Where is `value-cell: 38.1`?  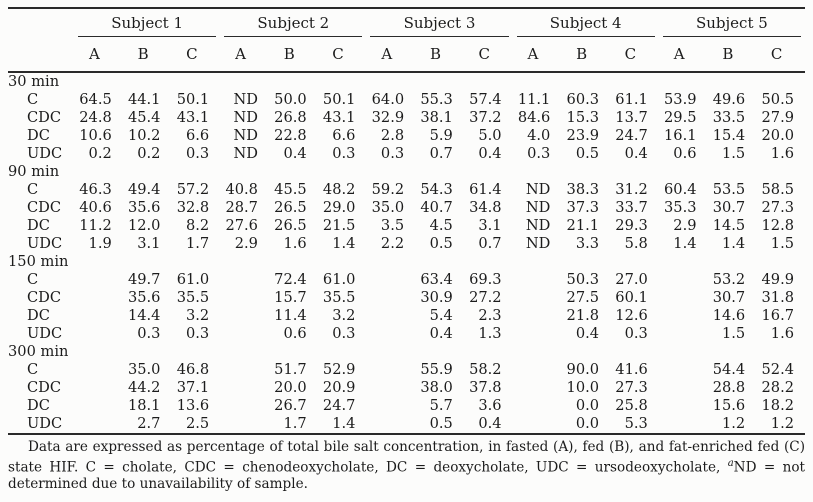
value-cell: 38.1 is located at coordinates (436, 117).